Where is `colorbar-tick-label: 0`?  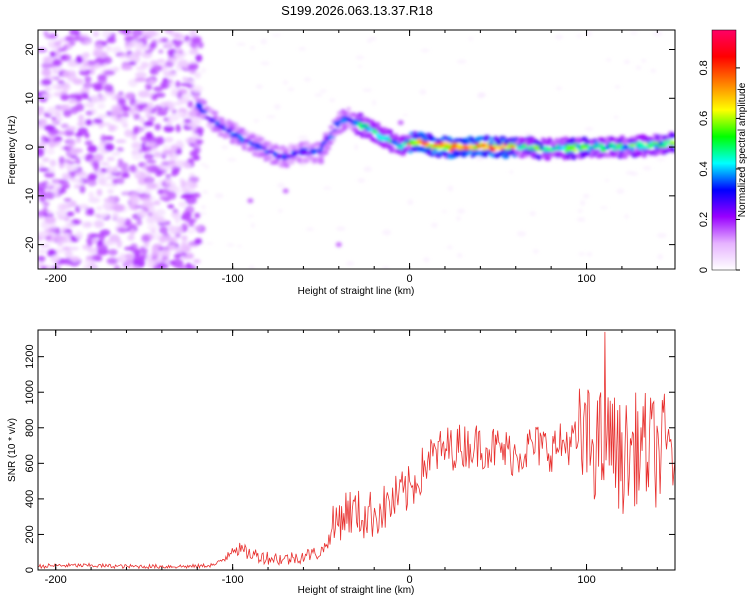
colorbar-tick-label: 0 is located at coordinates (704, 270).